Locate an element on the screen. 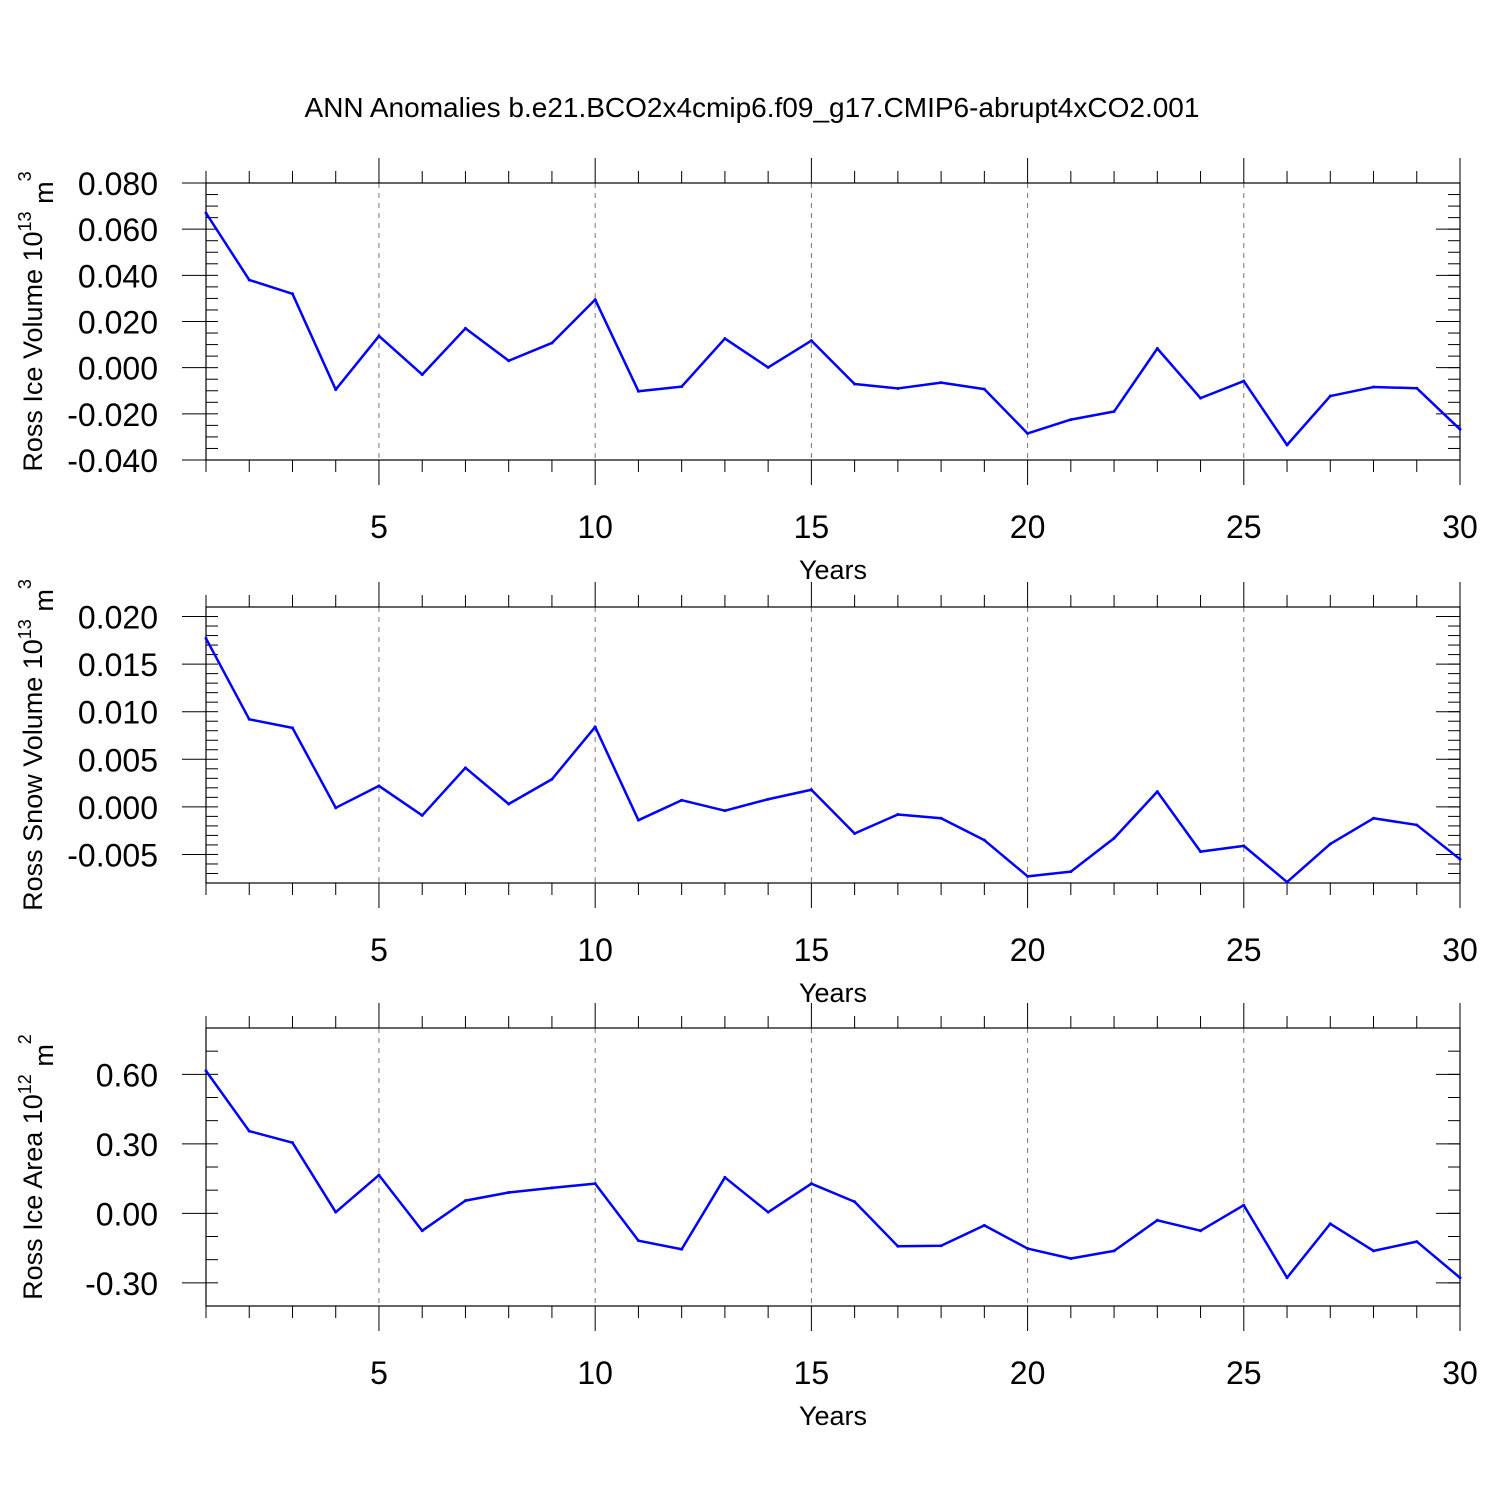  y-tick-label: 0.080 is located at coordinates (118, 184).